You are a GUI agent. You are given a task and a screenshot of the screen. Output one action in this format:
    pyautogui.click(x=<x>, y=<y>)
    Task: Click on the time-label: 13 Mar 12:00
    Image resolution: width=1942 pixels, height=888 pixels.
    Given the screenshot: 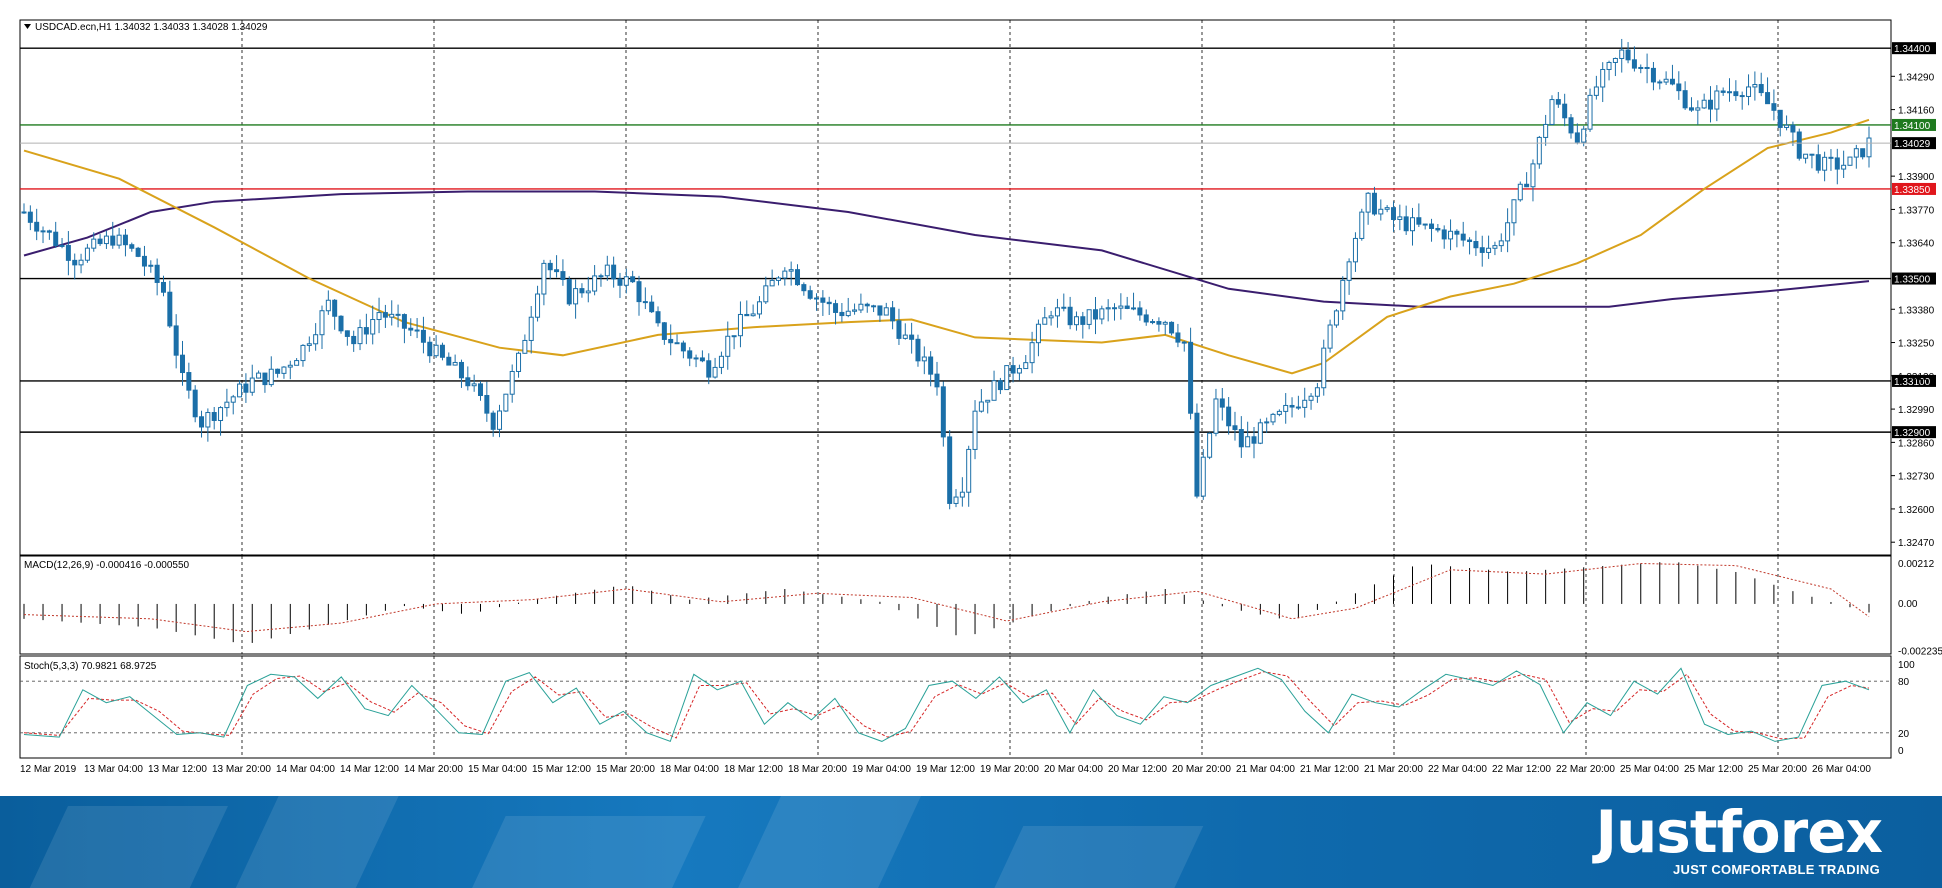 What is the action you would take?
    pyautogui.click(x=177, y=769)
    